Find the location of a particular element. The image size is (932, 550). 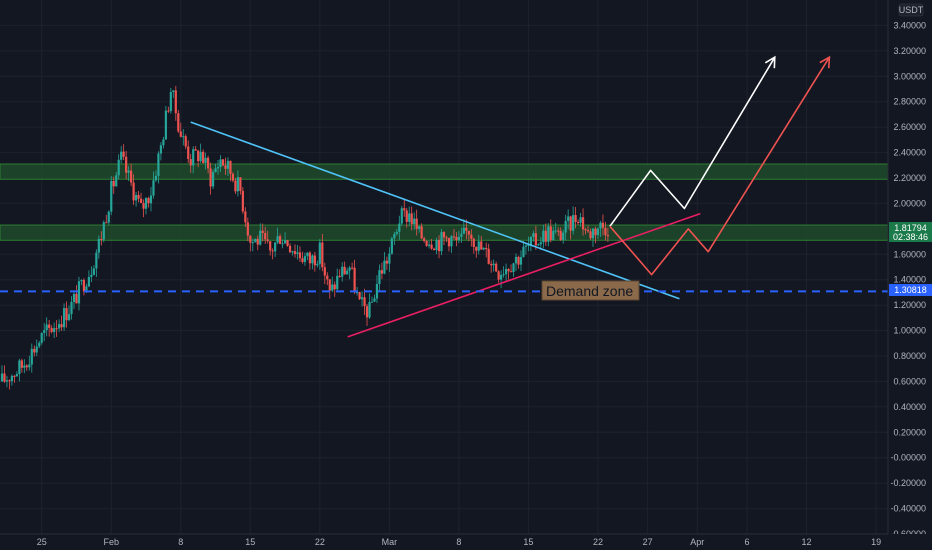

x-tick-label: 15 is located at coordinates (528, 542).